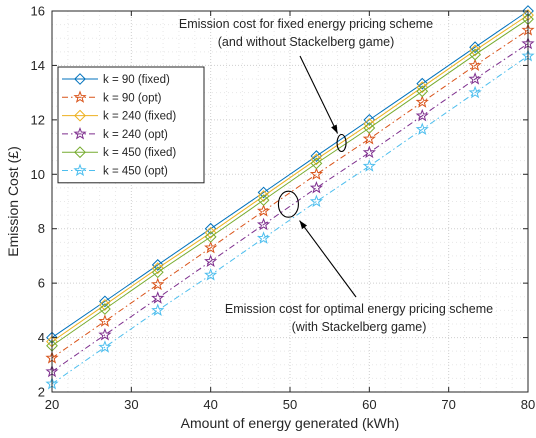 This screenshot has width=536, height=438. I want to click on y-tick-label: 6, so click(41, 283).